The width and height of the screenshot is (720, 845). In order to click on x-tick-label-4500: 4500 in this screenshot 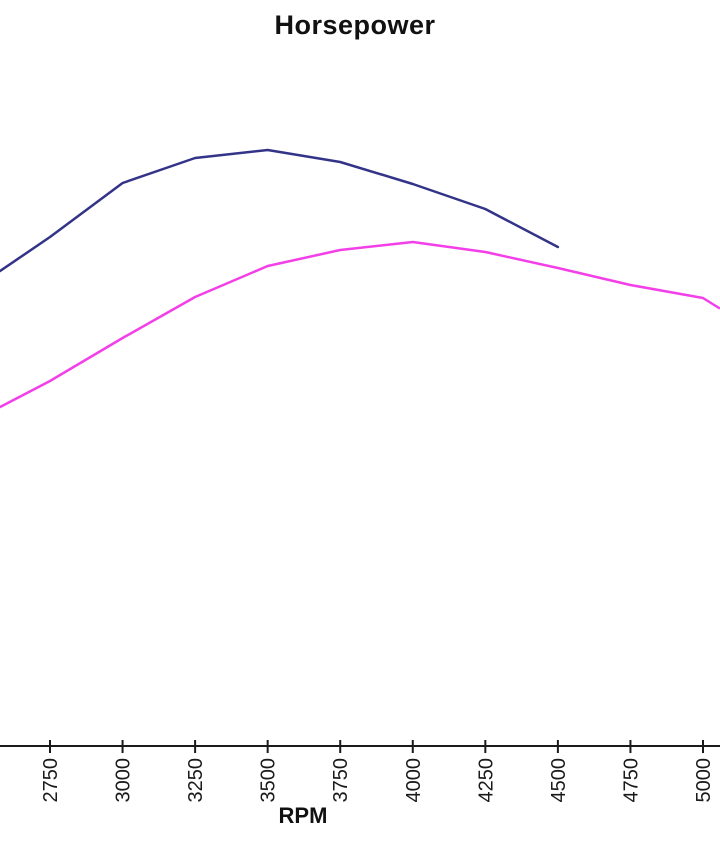, I will do `click(559, 780)`.